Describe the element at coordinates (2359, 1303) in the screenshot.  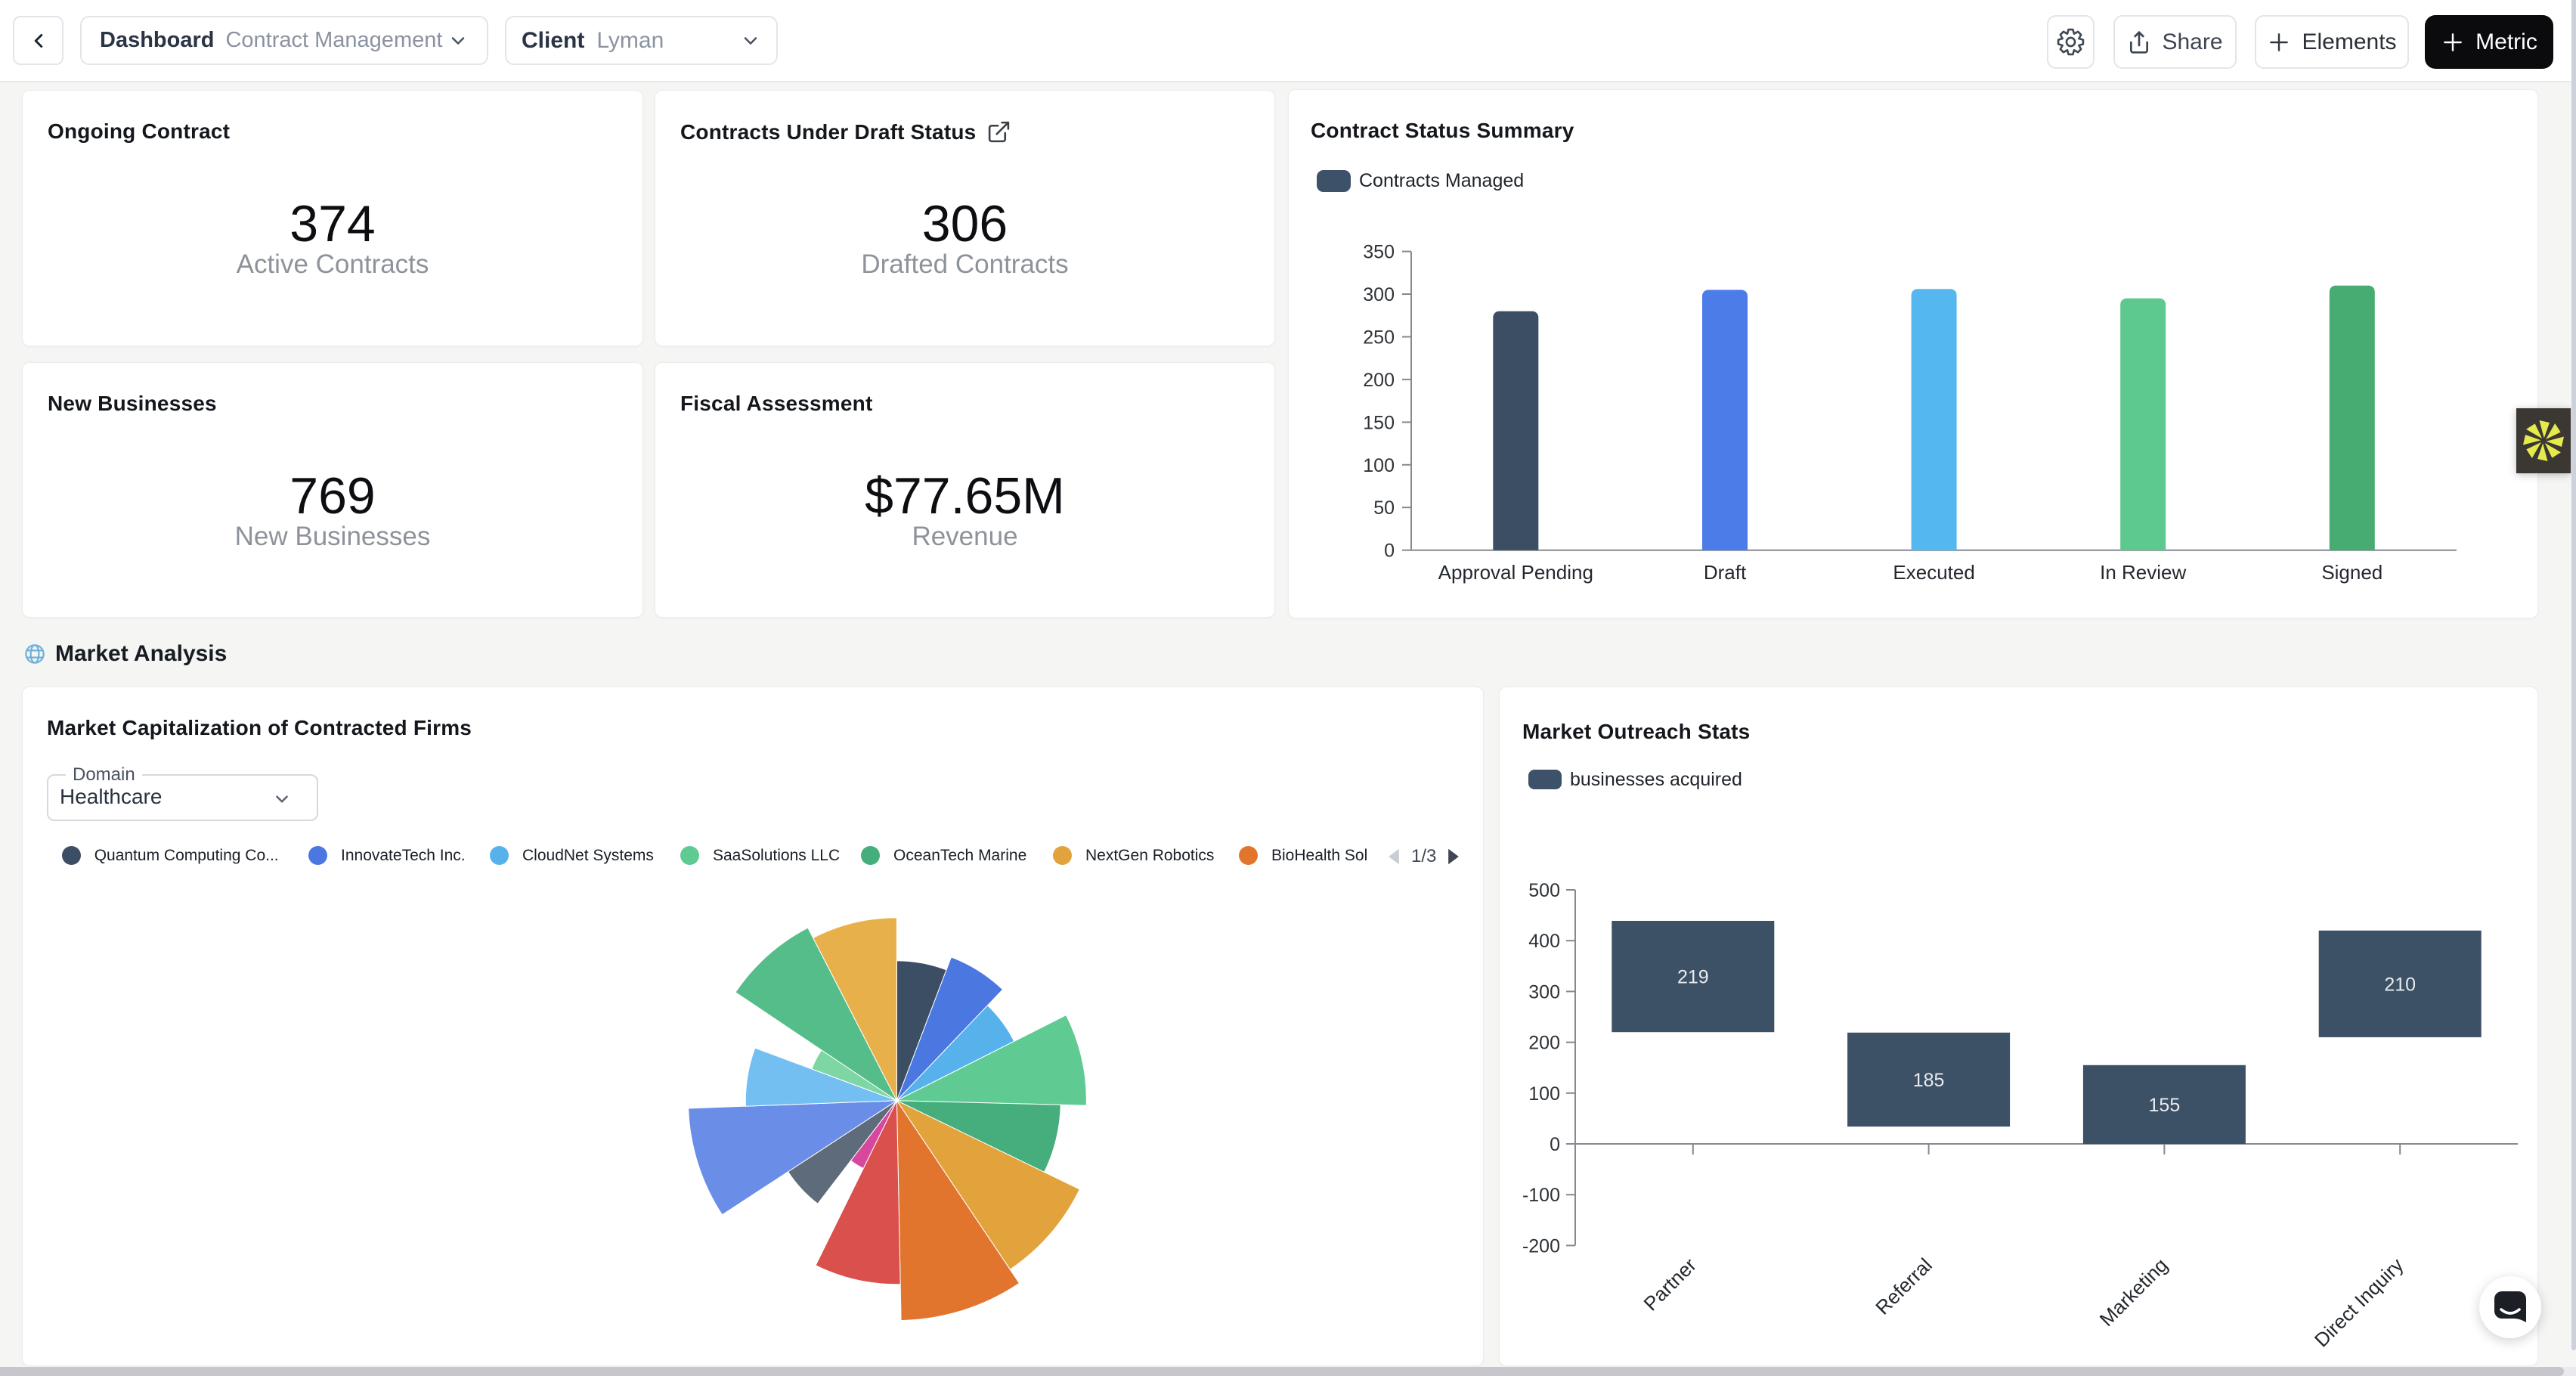
I see `svg-text: Direct Inquiry` at that location.